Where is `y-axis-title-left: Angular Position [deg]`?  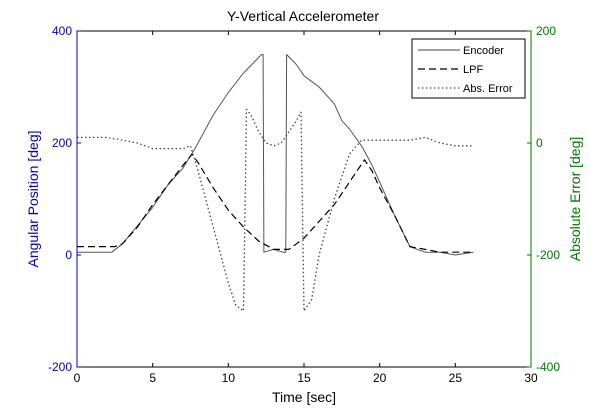
y-axis-title-left: Angular Position [deg] is located at coordinates (33, 199).